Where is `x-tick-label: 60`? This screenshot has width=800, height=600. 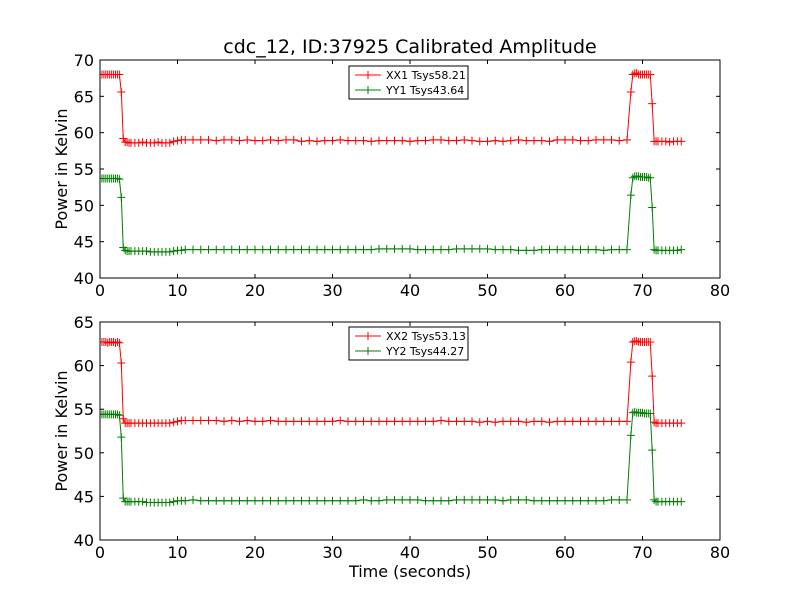 x-tick-label: 60 is located at coordinates (565, 552).